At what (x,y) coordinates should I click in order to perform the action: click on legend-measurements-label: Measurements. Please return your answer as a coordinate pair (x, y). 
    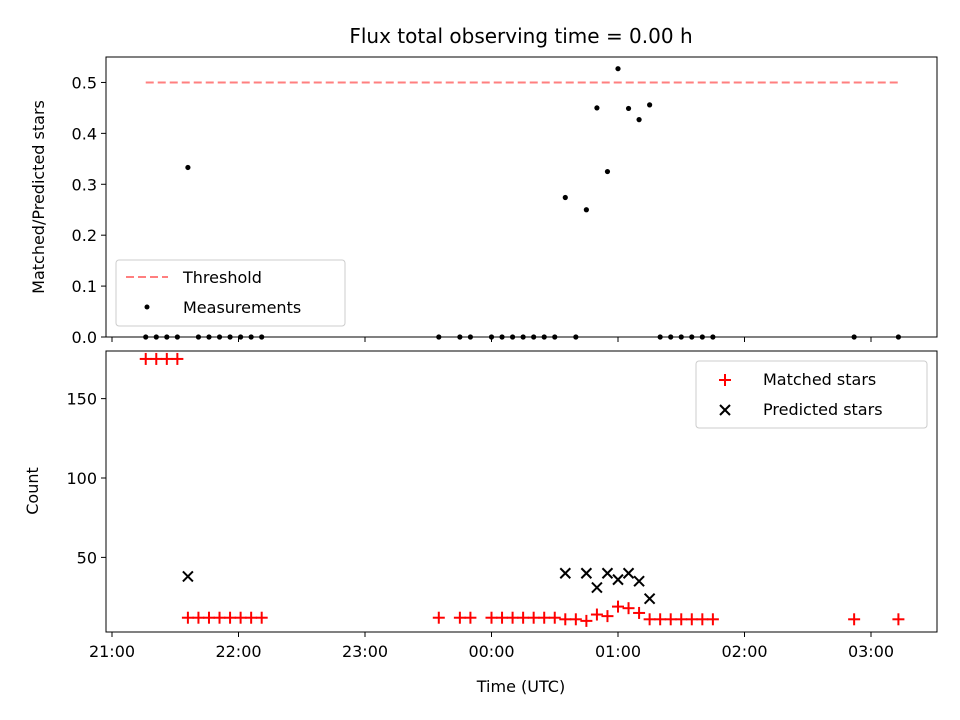
    Looking at the image, I should click on (242, 307).